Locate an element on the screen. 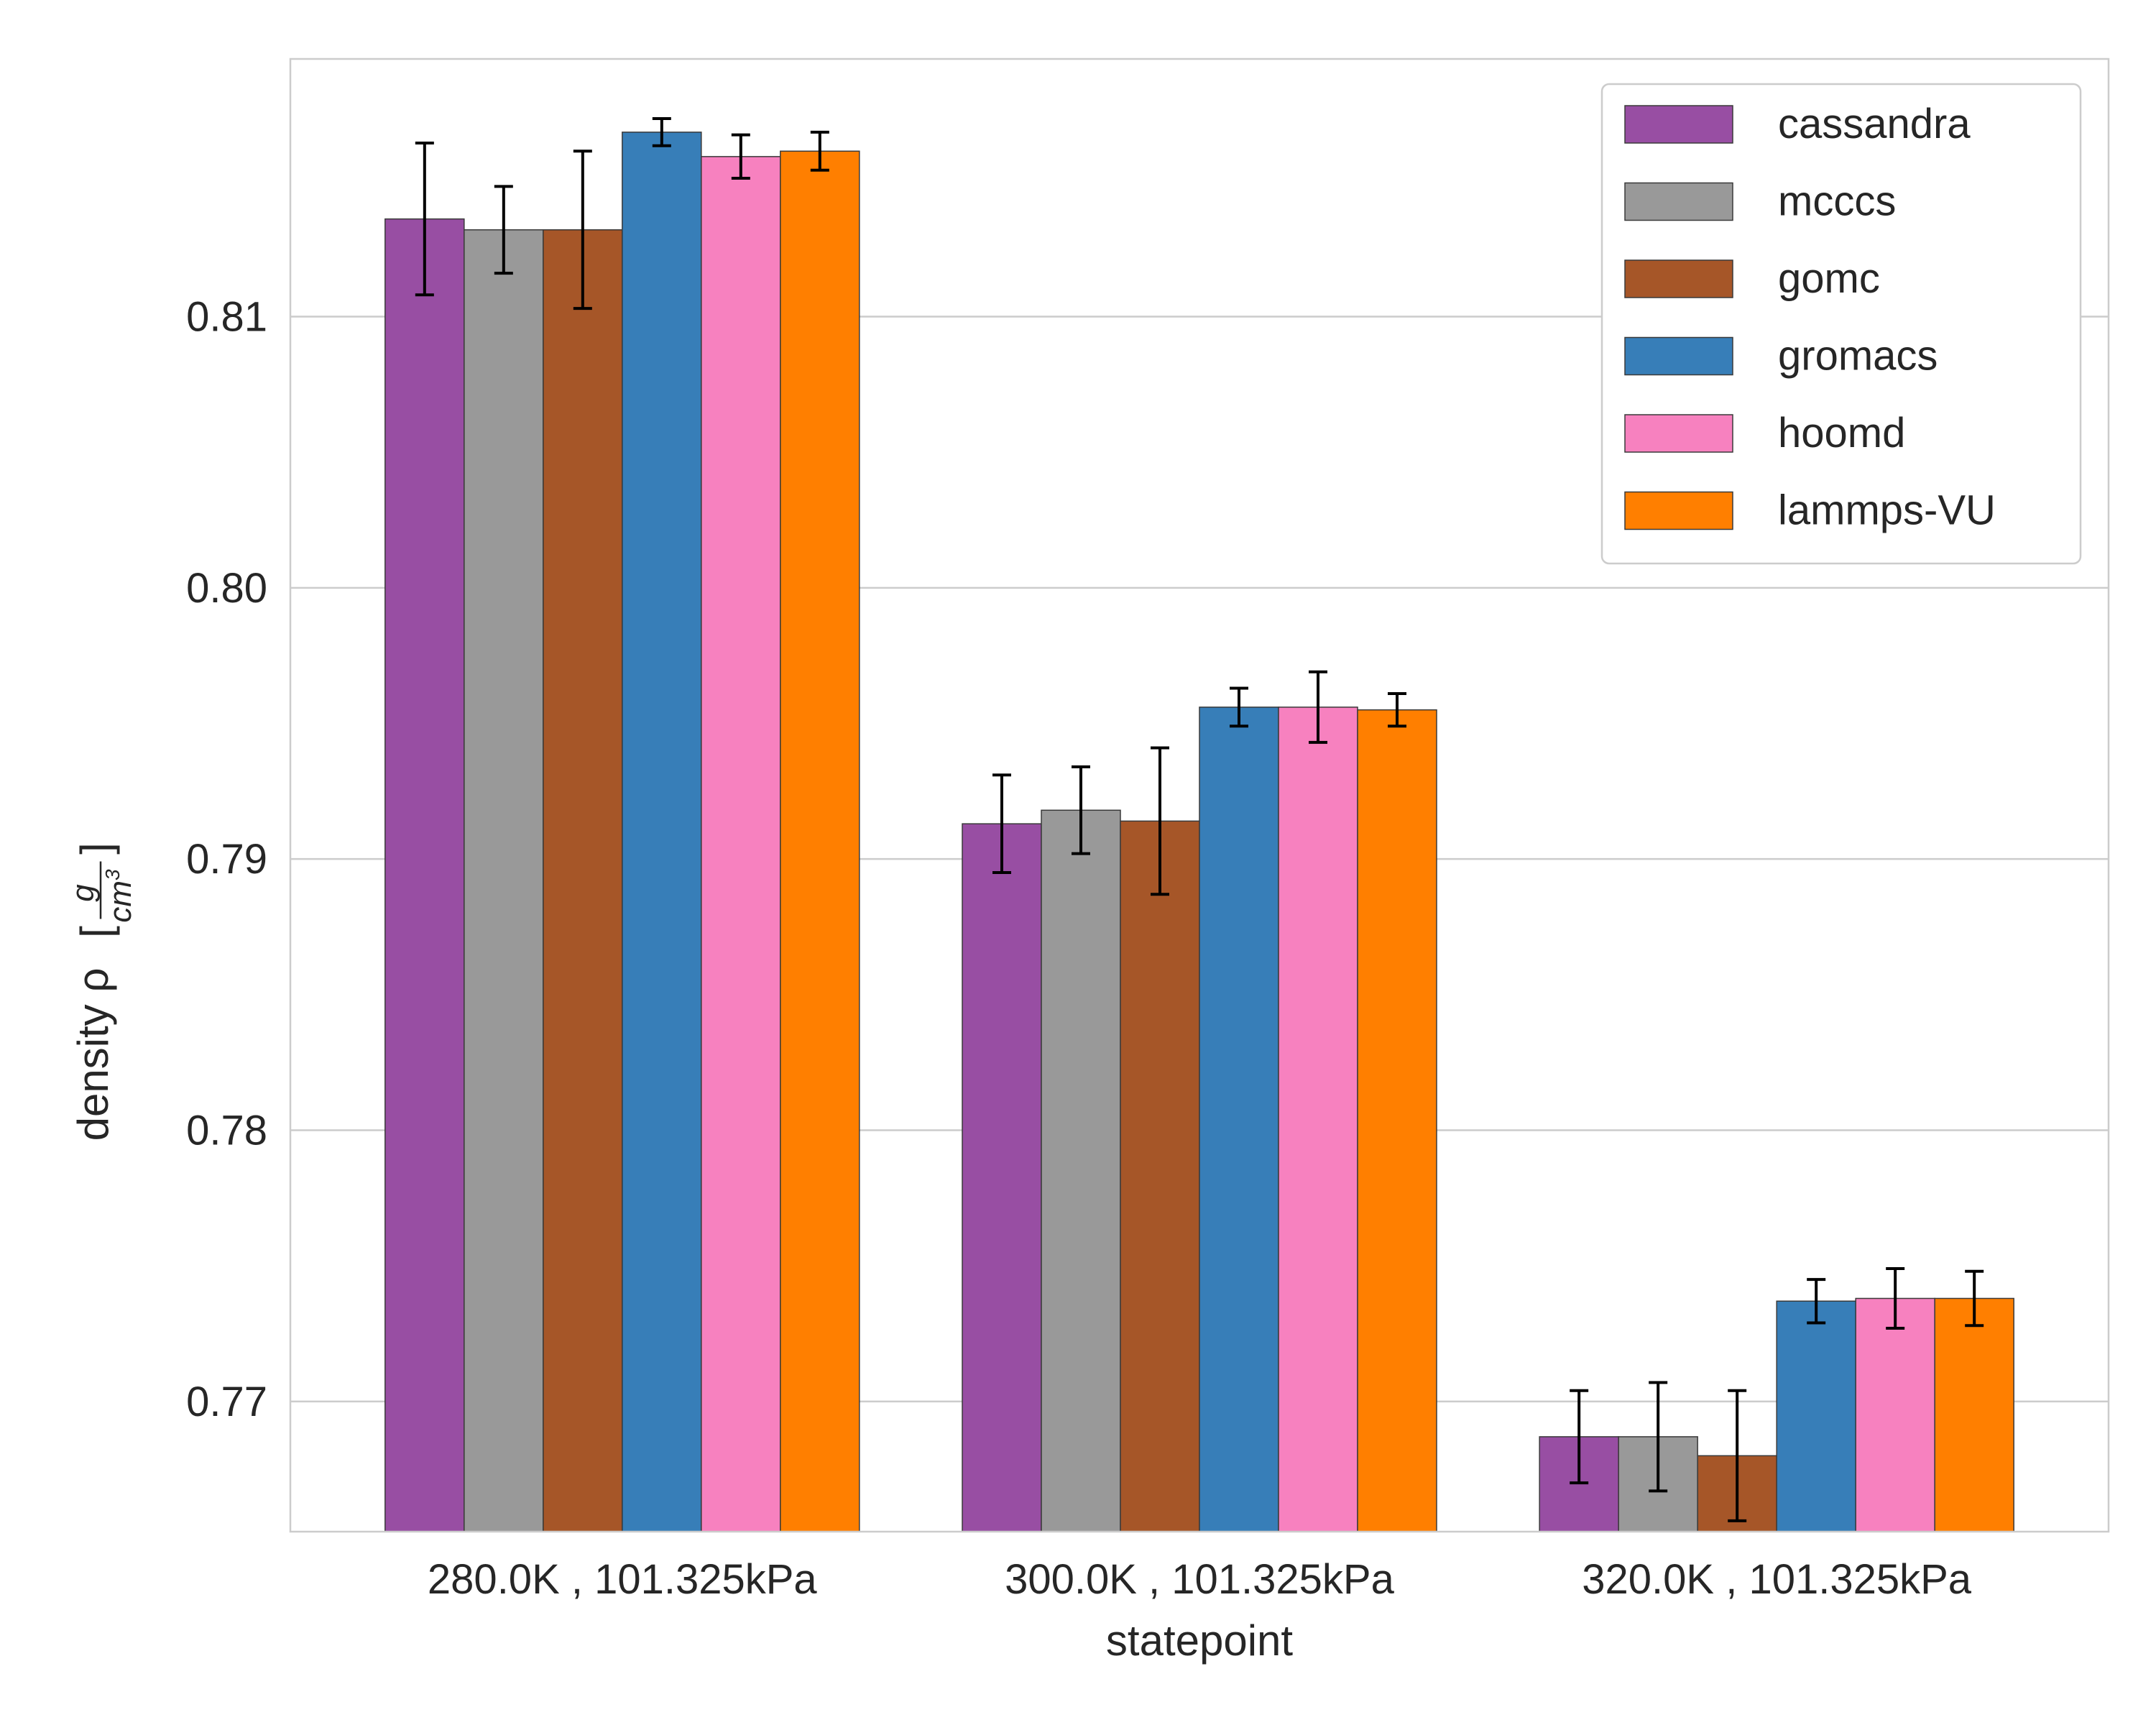 The image size is (2156, 1725). legend-label-lammps-VU: lammps-VU is located at coordinates (1887, 510).